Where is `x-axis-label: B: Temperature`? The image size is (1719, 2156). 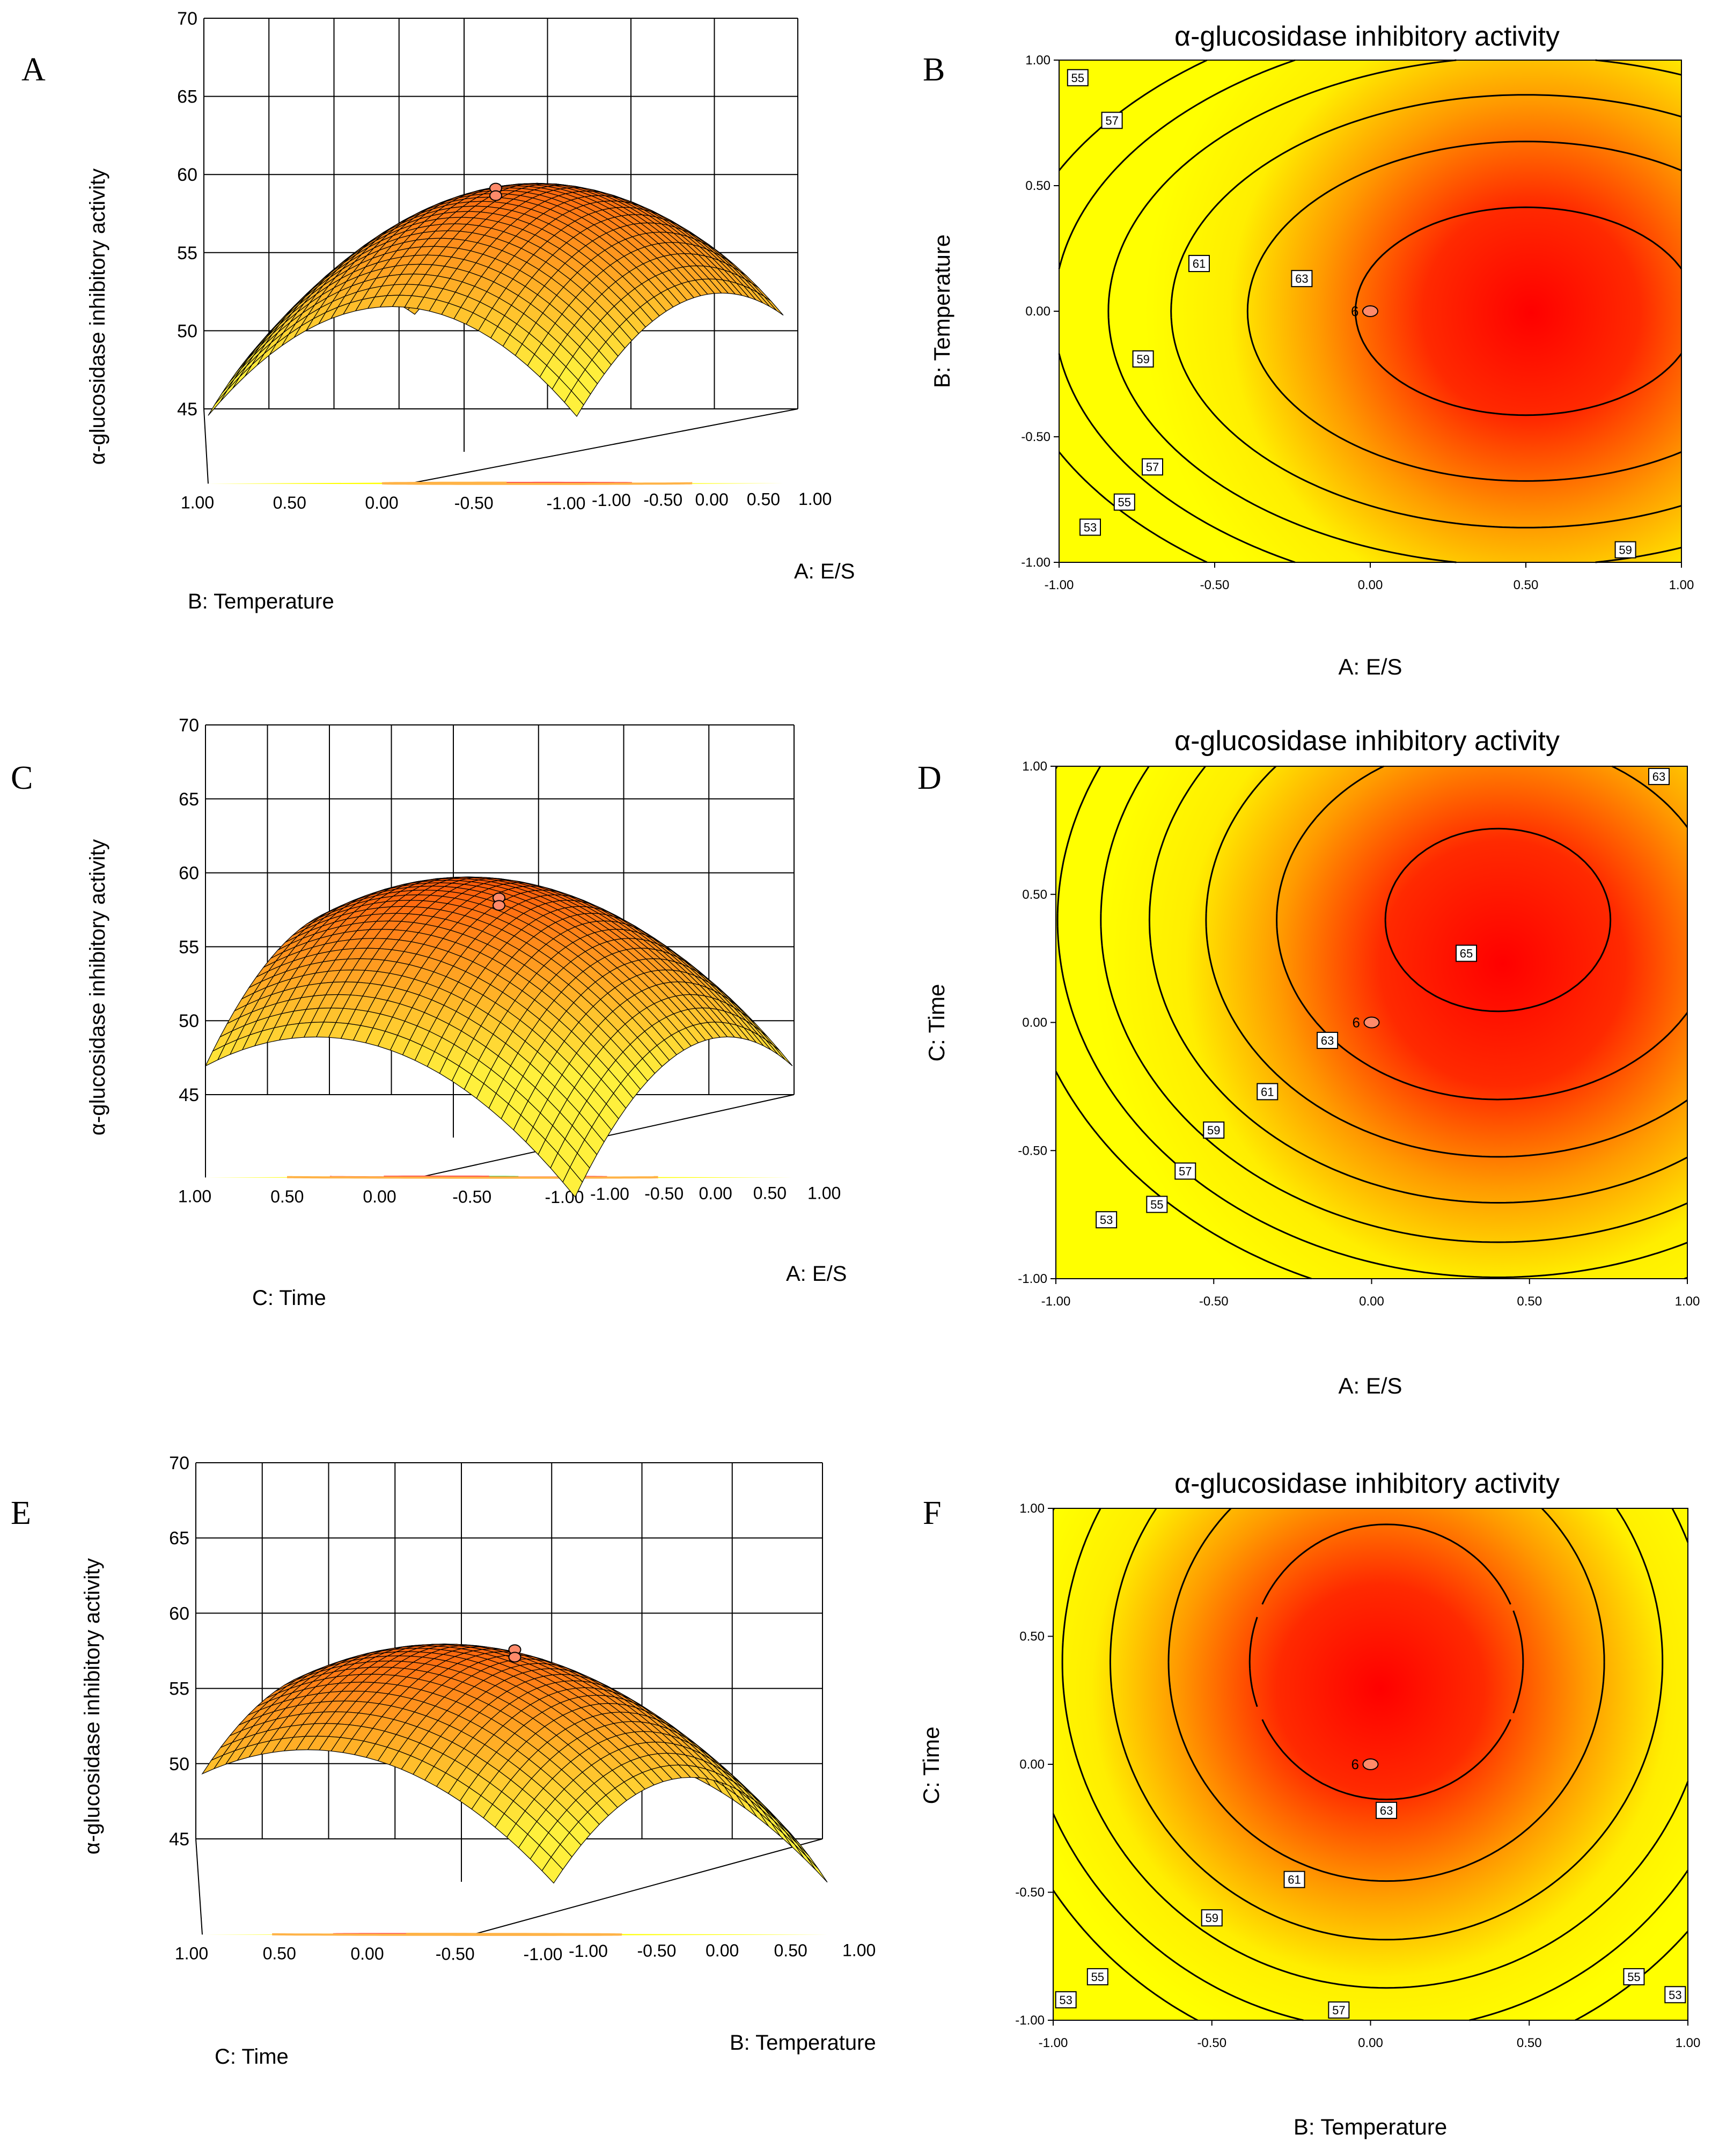
x-axis-label: B: Temperature is located at coordinates (1370, 2126).